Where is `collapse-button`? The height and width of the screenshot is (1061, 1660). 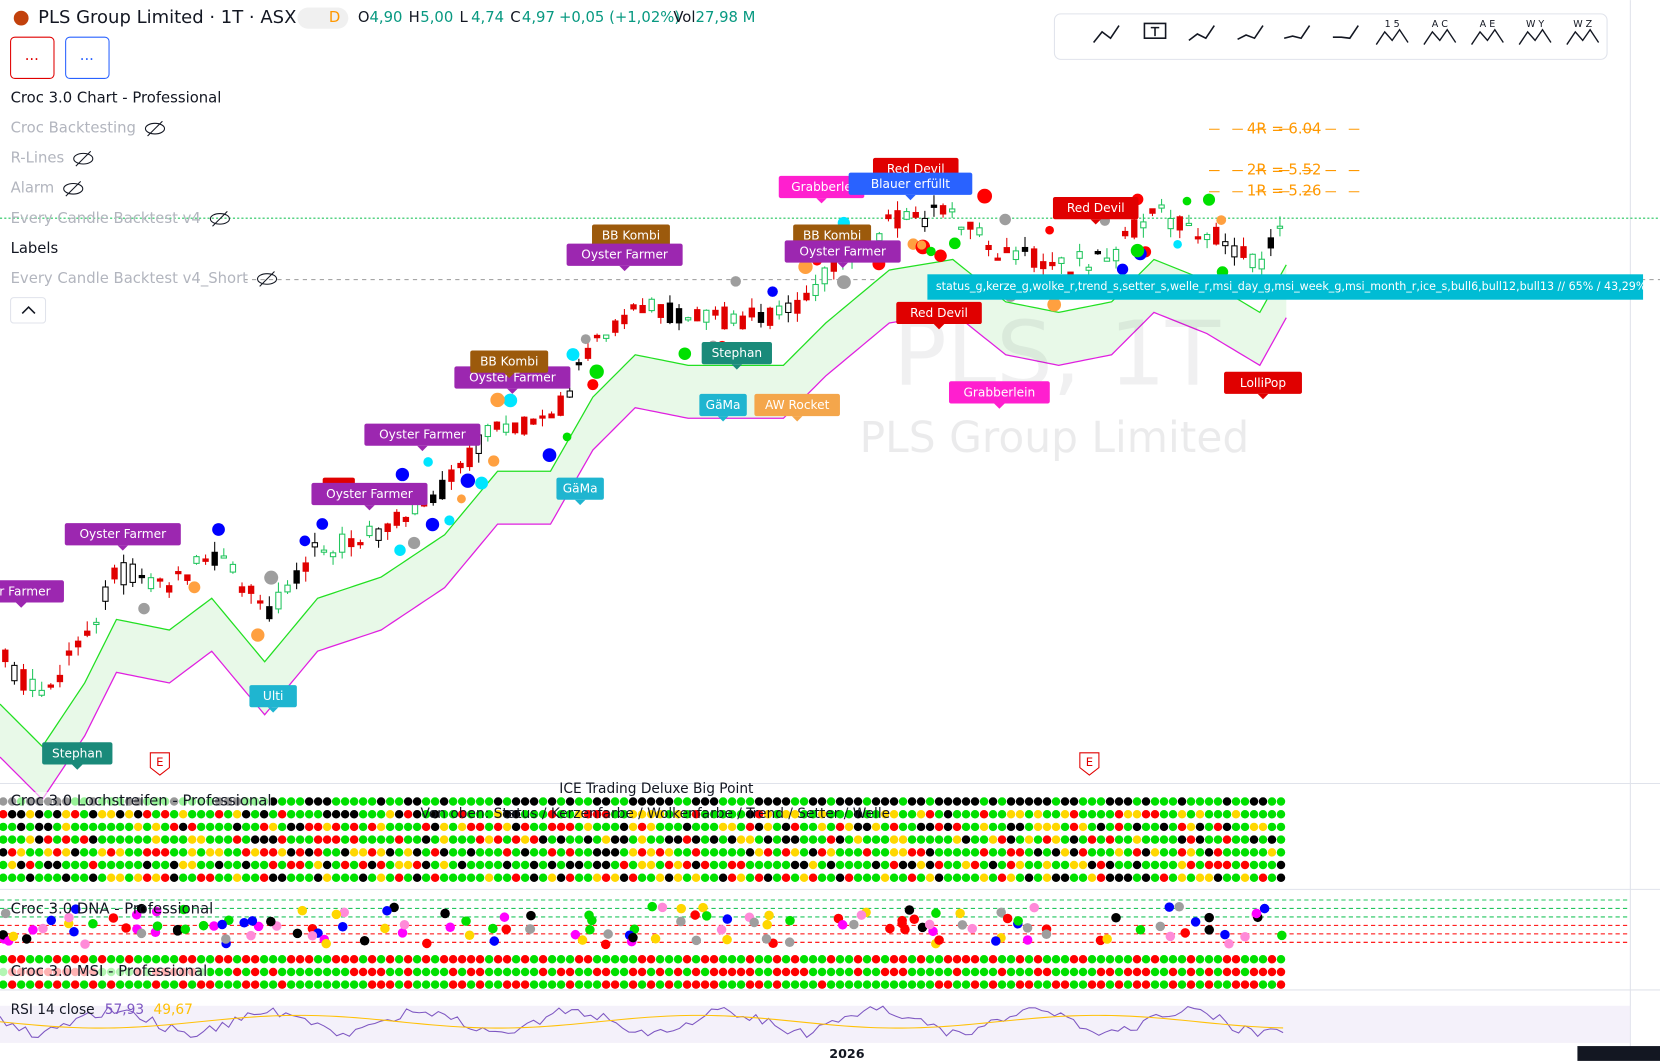
collapse-button is located at coordinates (28, 310).